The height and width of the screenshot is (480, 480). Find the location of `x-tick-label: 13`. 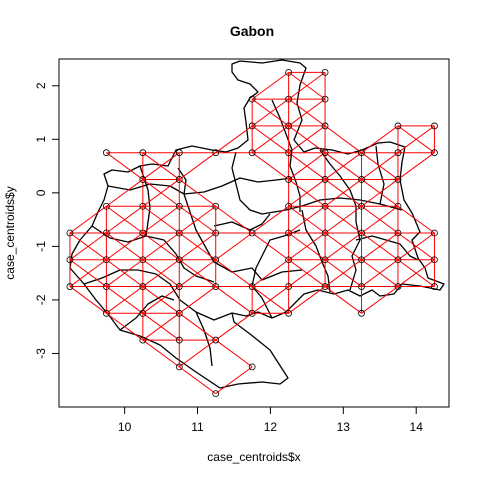

x-tick-label: 13 is located at coordinates (344, 427).